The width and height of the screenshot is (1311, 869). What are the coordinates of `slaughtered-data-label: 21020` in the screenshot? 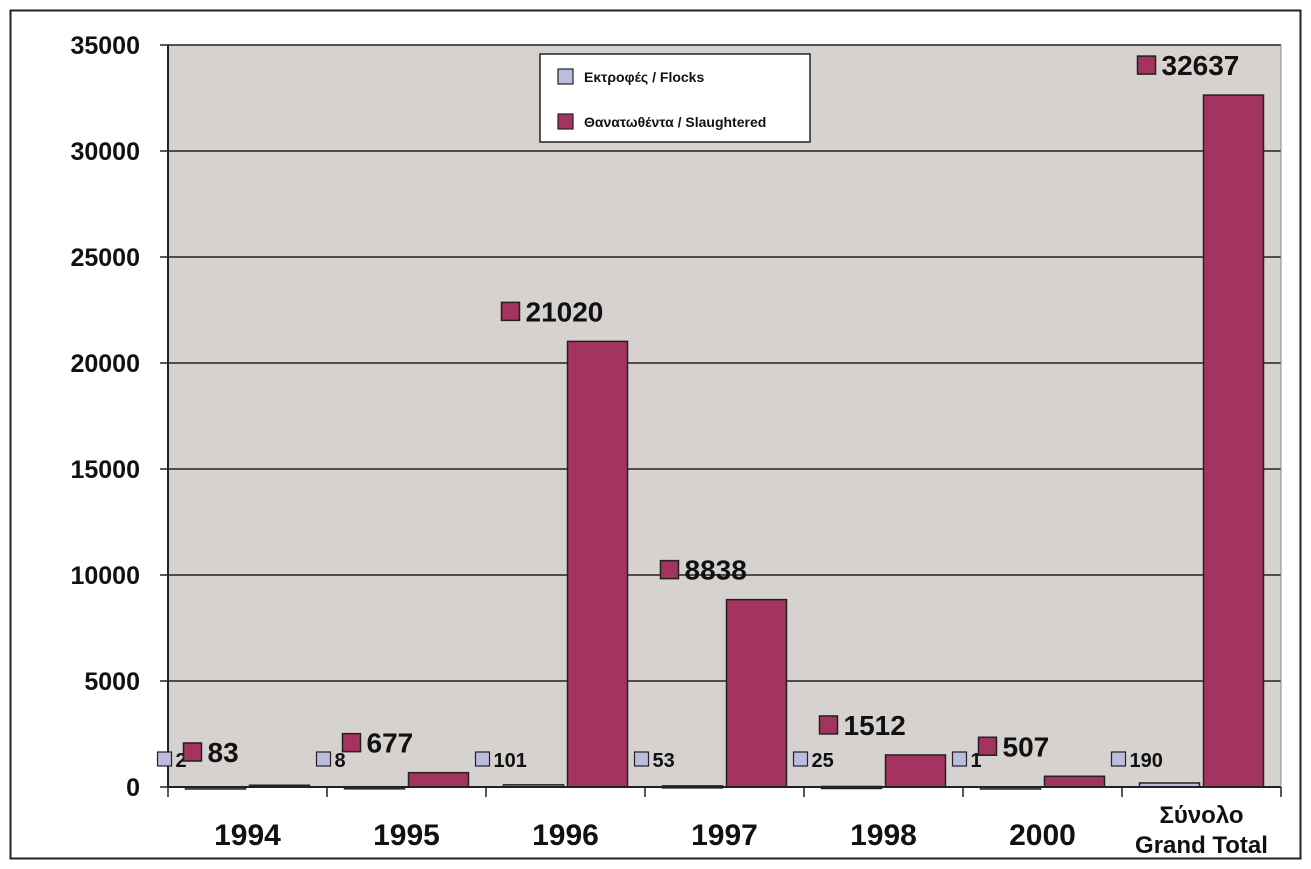 It's located at (565, 311).